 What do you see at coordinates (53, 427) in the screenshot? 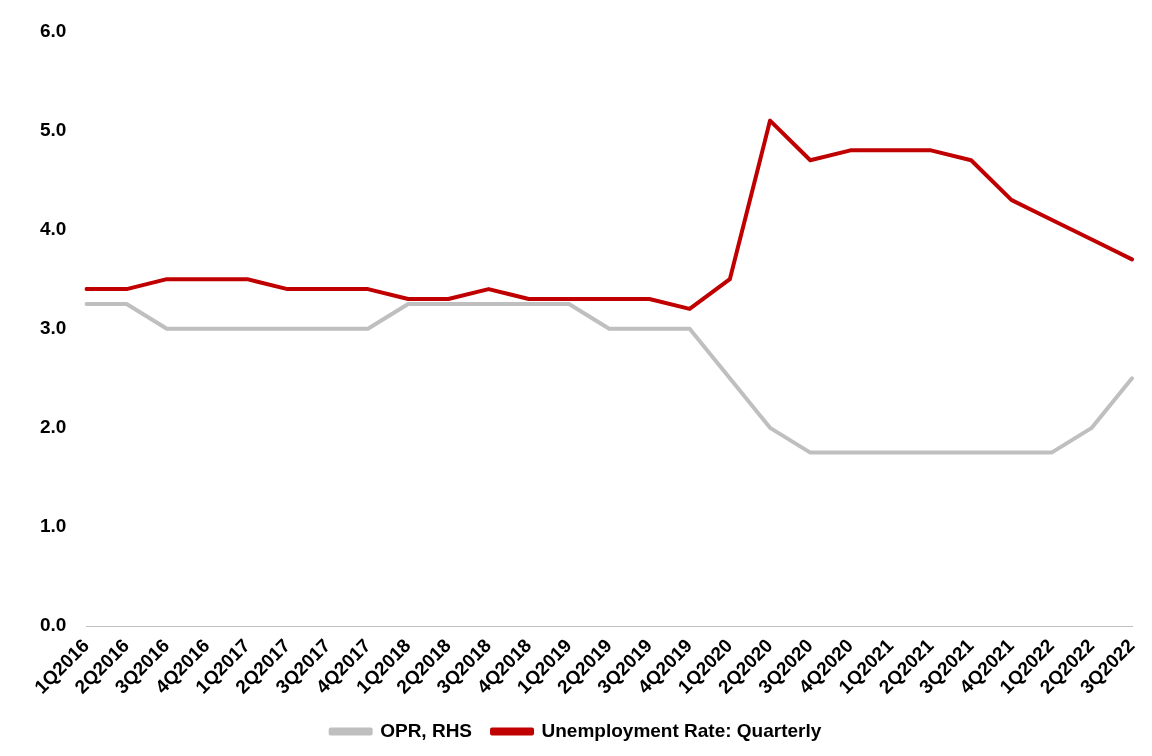
I see `y-tick-label: 2.0` at bounding box center [53, 427].